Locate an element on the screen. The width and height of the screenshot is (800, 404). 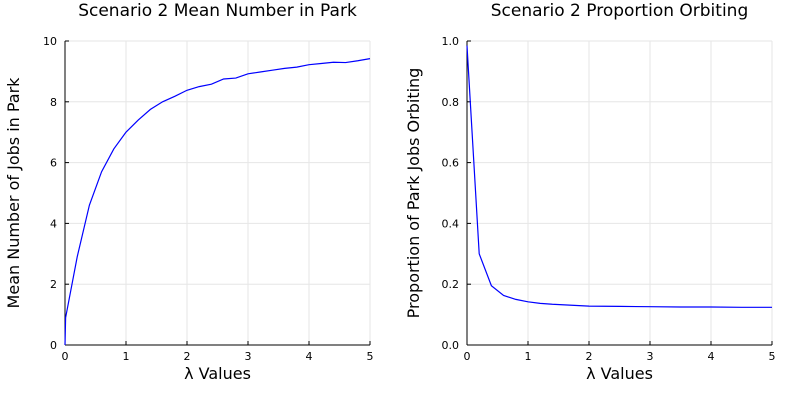
y-tick-label: 0.6 is located at coordinates (451, 163).